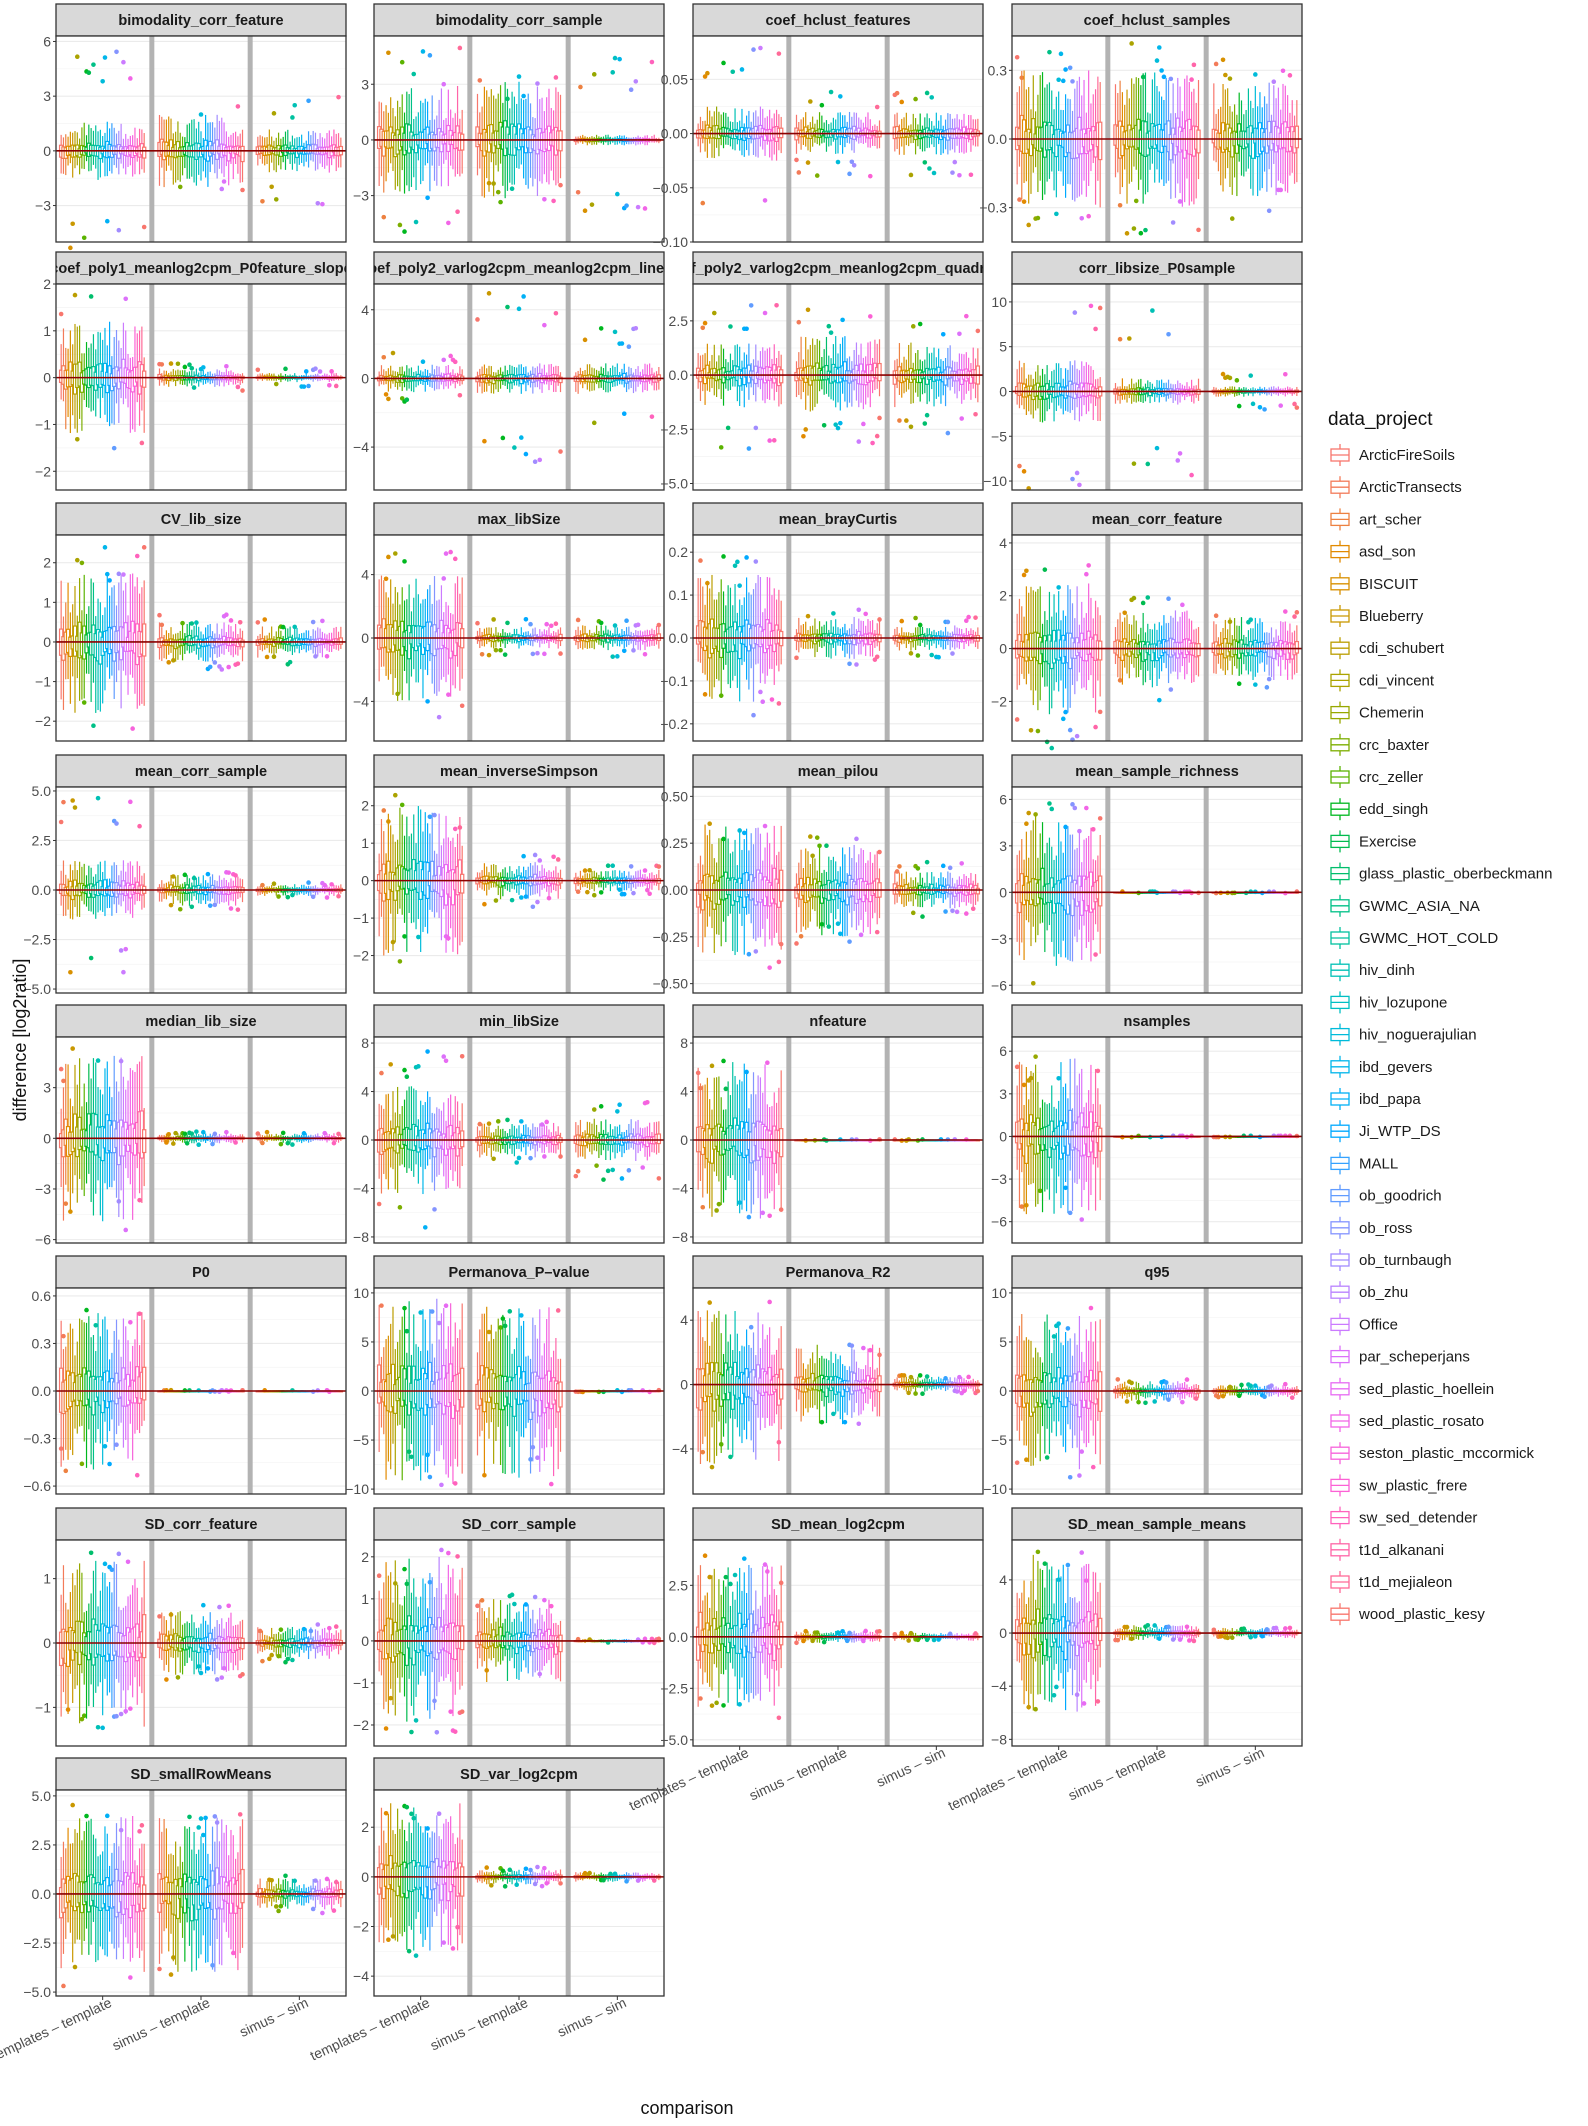 This screenshot has height=2126, width=1588. Describe the element at coordinates (47, 41) in the screenshot. I see `y-tick-label: 6` at that location.